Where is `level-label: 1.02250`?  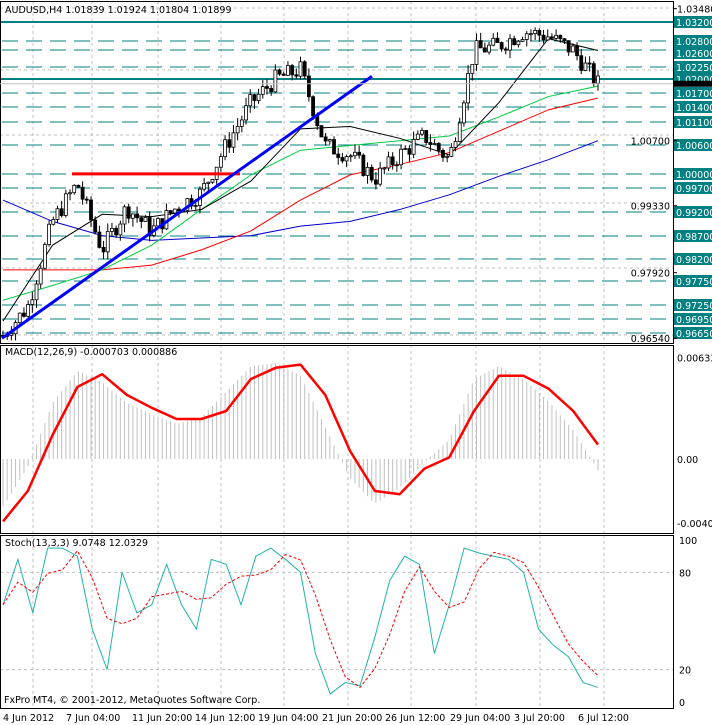 level-label: 1.02250 is located at coordinates (694, 68).